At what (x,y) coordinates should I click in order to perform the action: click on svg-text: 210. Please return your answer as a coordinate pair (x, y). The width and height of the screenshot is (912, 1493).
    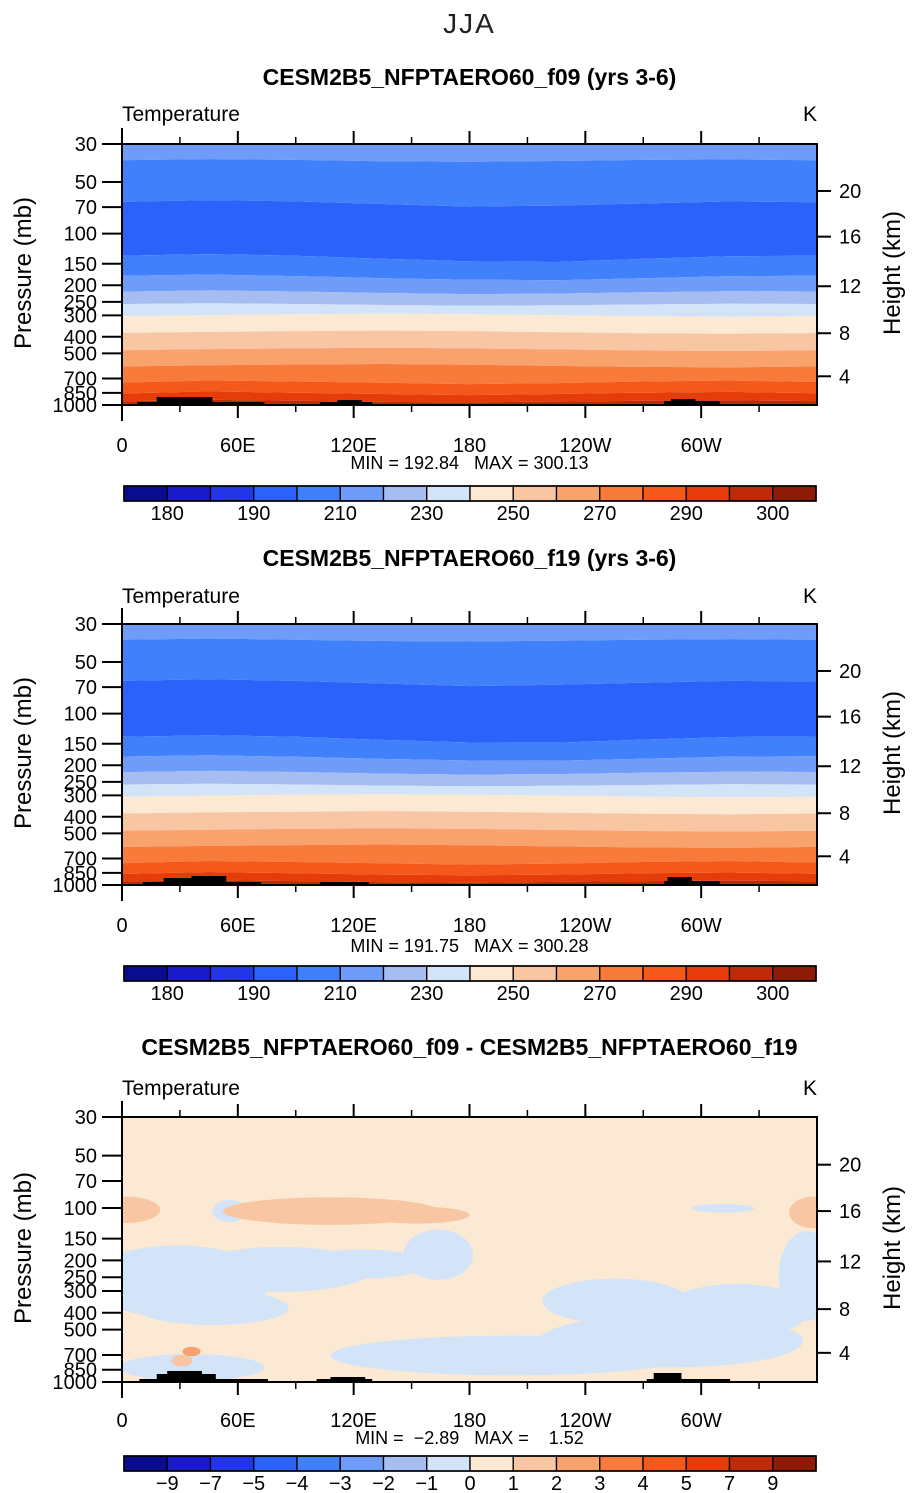
    Looking at the image, I should click on (340, 514).